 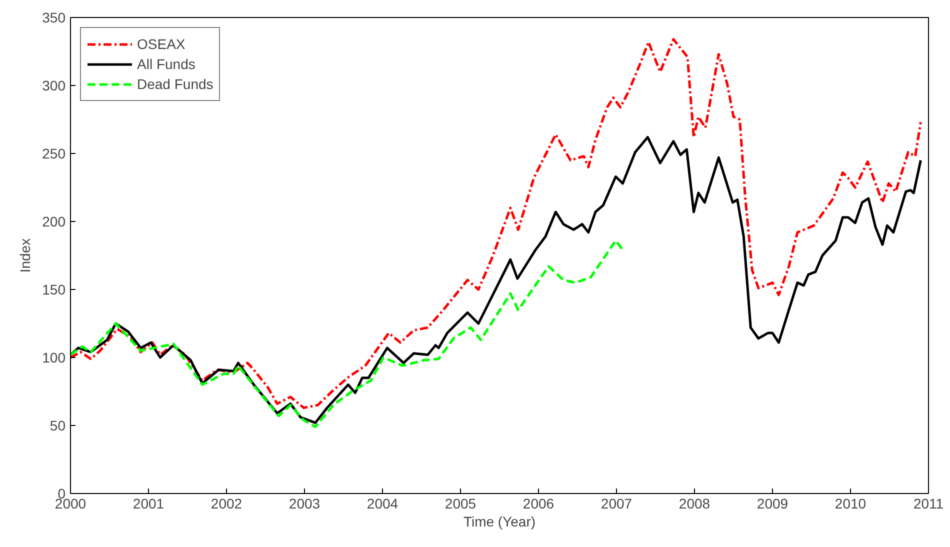 I want to click on x-tick-label: 2008, so click(x=694, y=504).